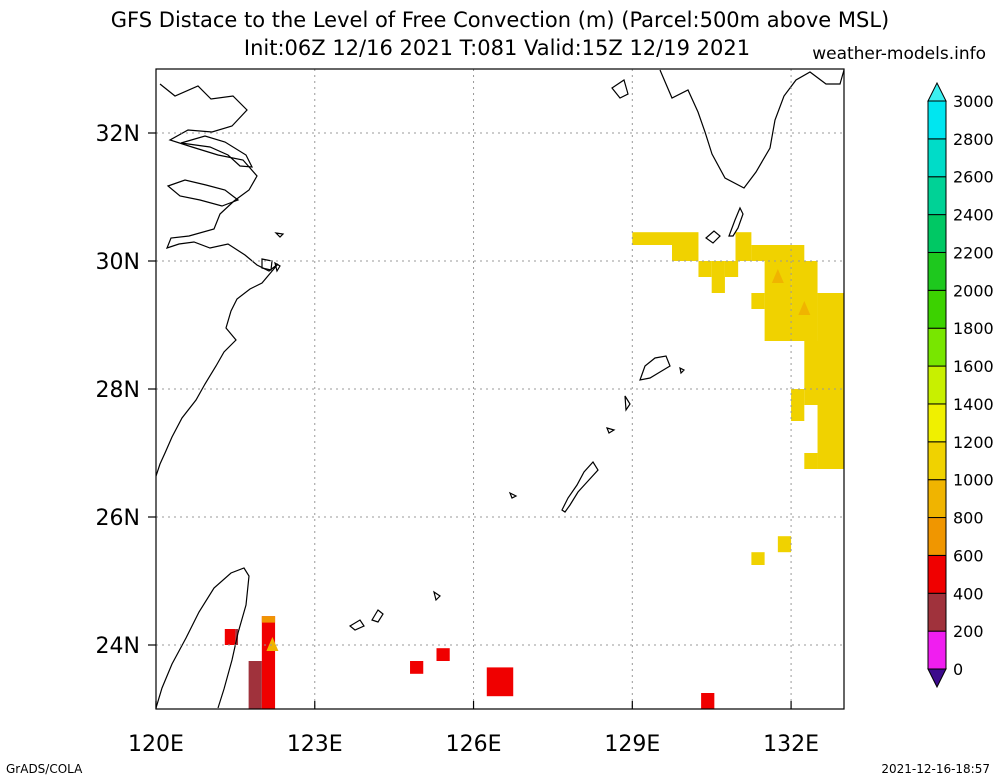 Image resolution: width=1000 pixels, height=779 pixels. Describe the element at coordinates (632, 744) in the screenshot. I see `x-tick-label-3: 129E` at that location.